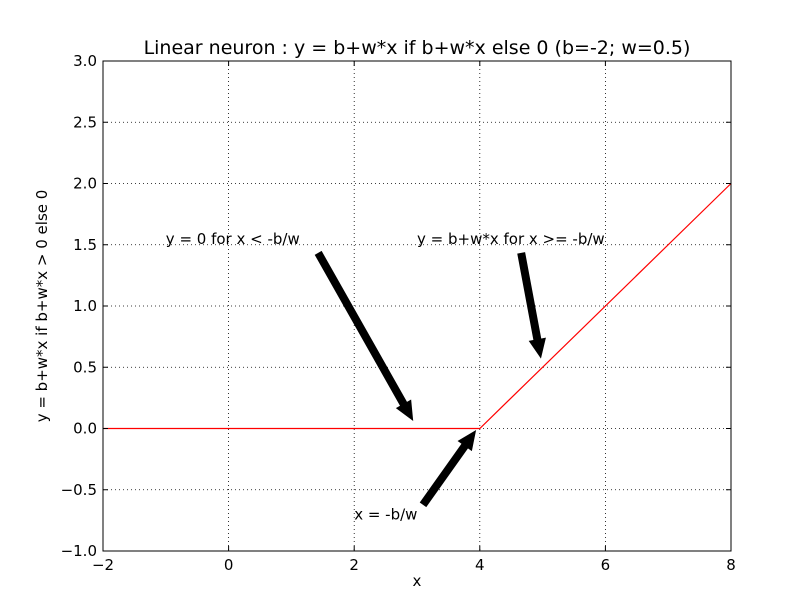 The height and width of the screenshot is (612, 812). Describe the element at coordinates (85, 61) in the screenshot. I see `y-tick-label: 3.0` at that location.